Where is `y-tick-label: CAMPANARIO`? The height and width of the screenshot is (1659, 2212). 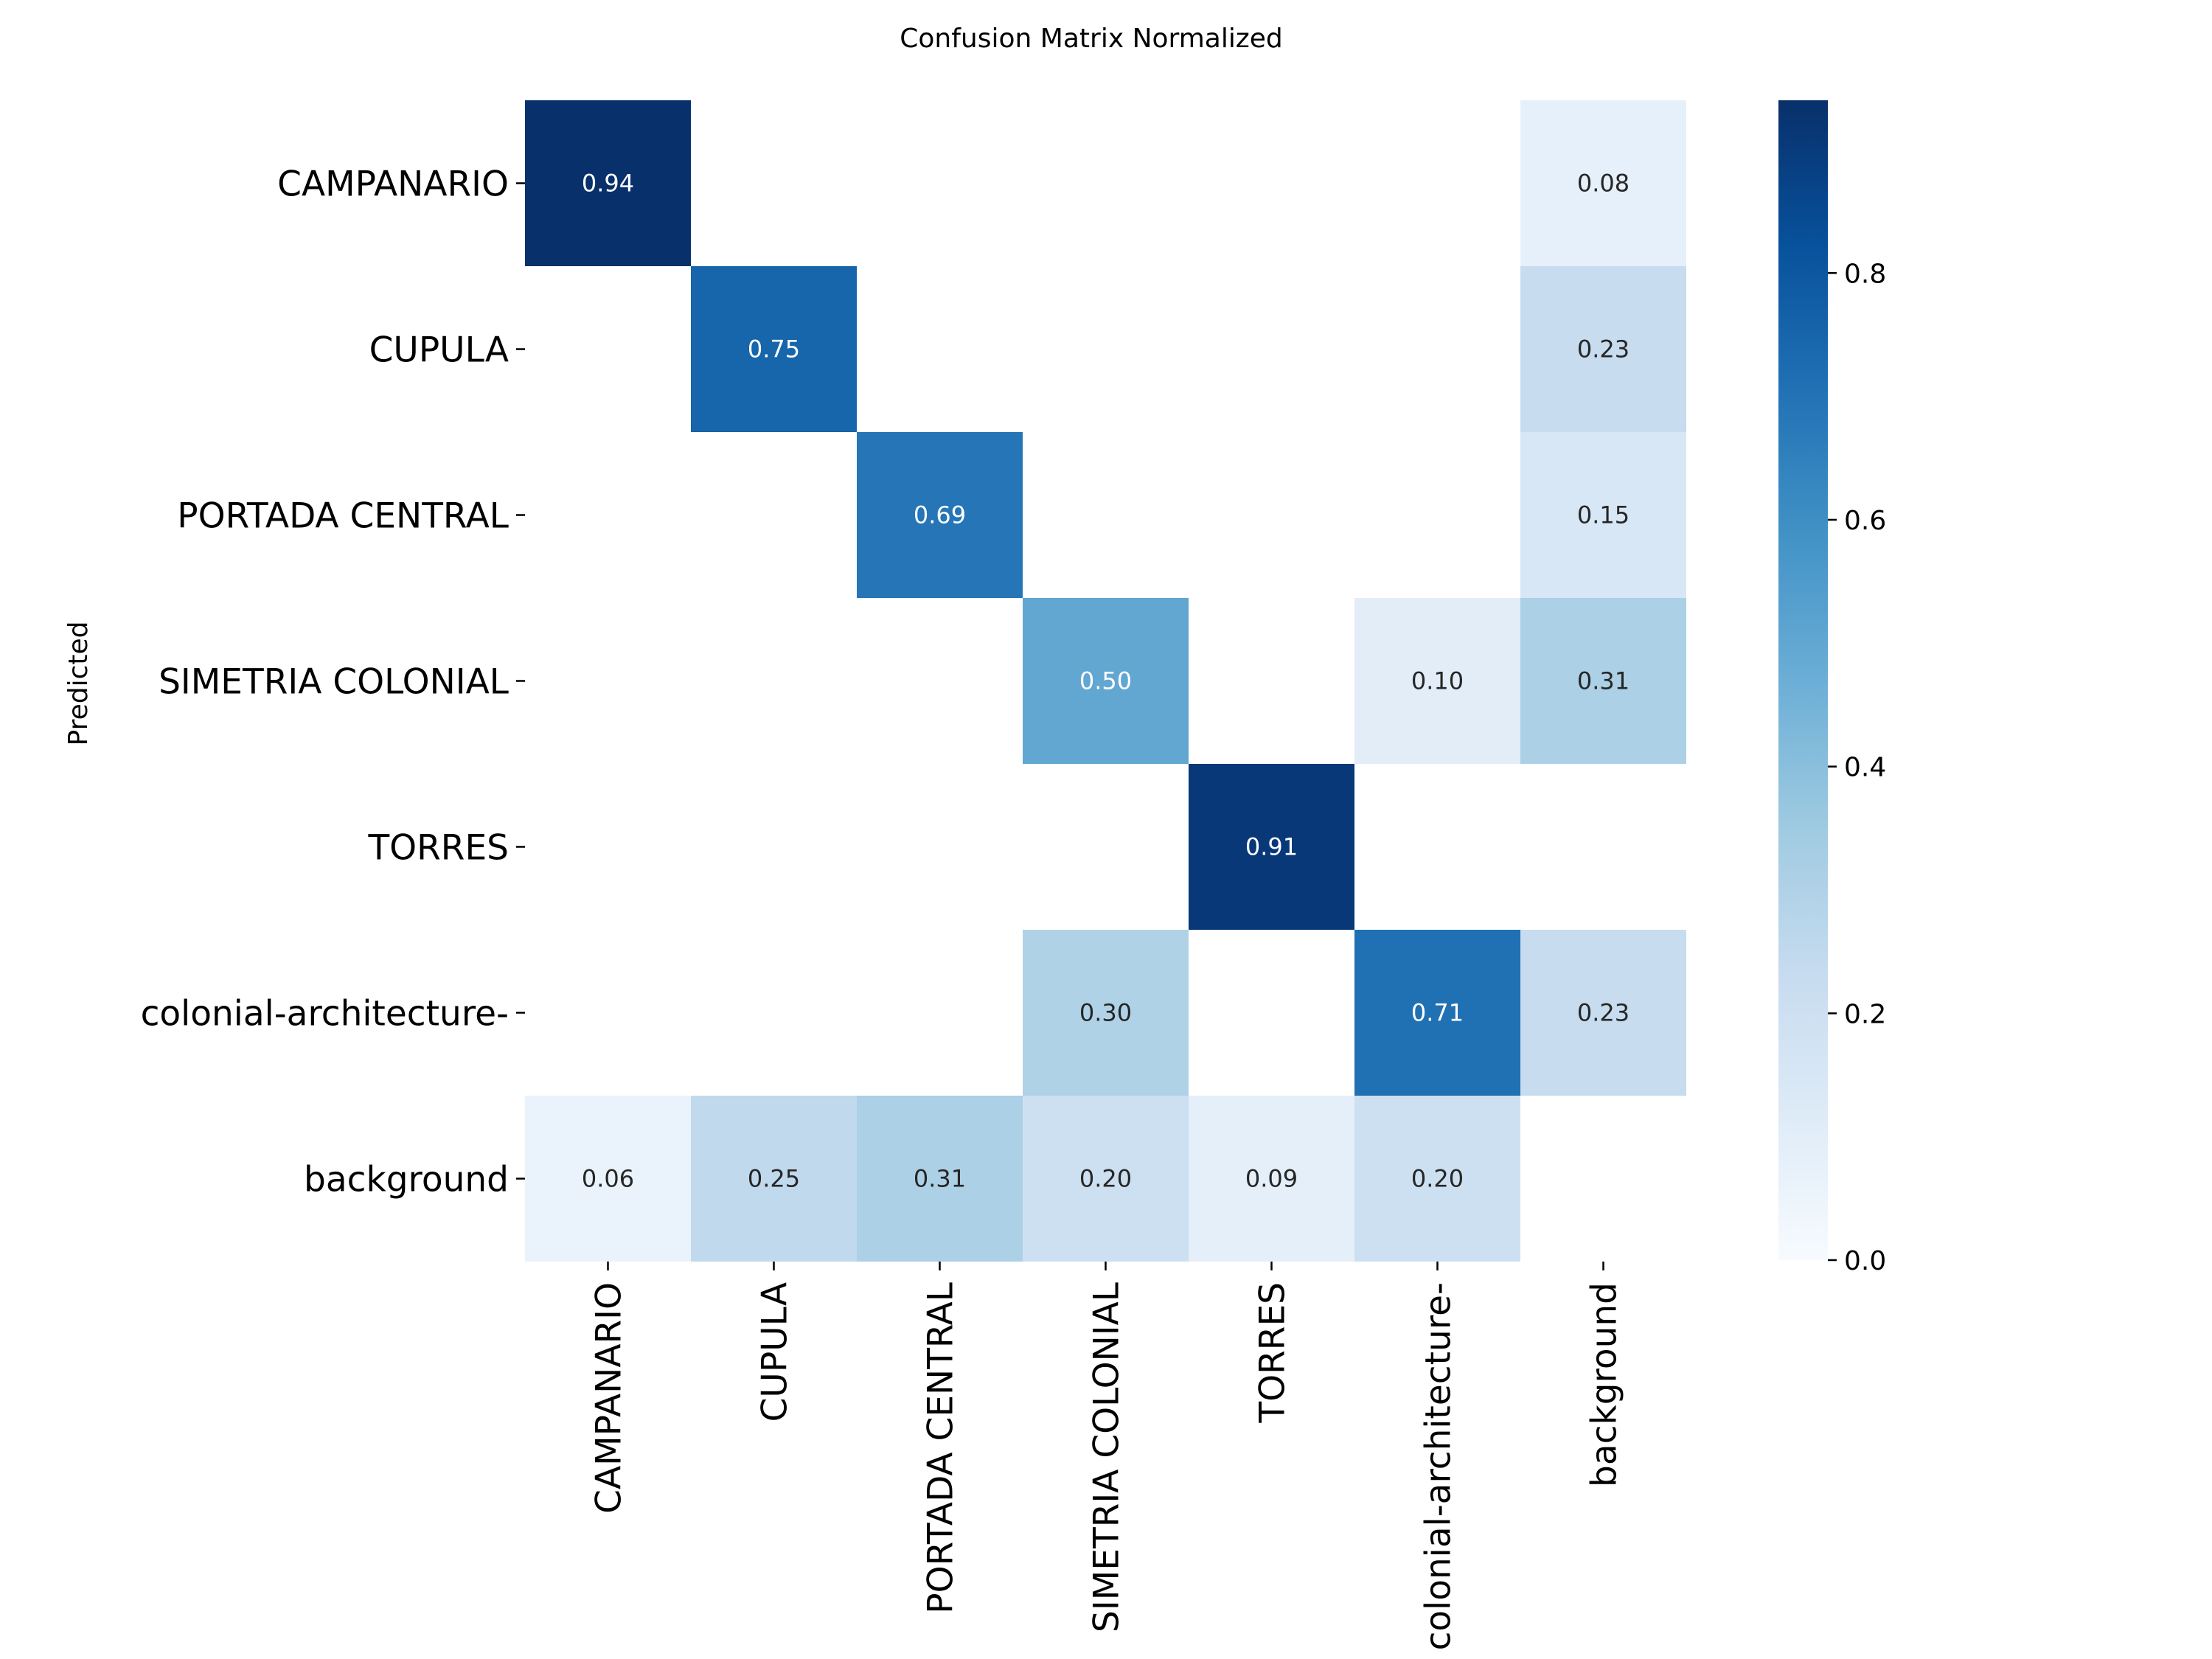
y-tick-label: CAMPANARIO is located at coordinates (393, 184).